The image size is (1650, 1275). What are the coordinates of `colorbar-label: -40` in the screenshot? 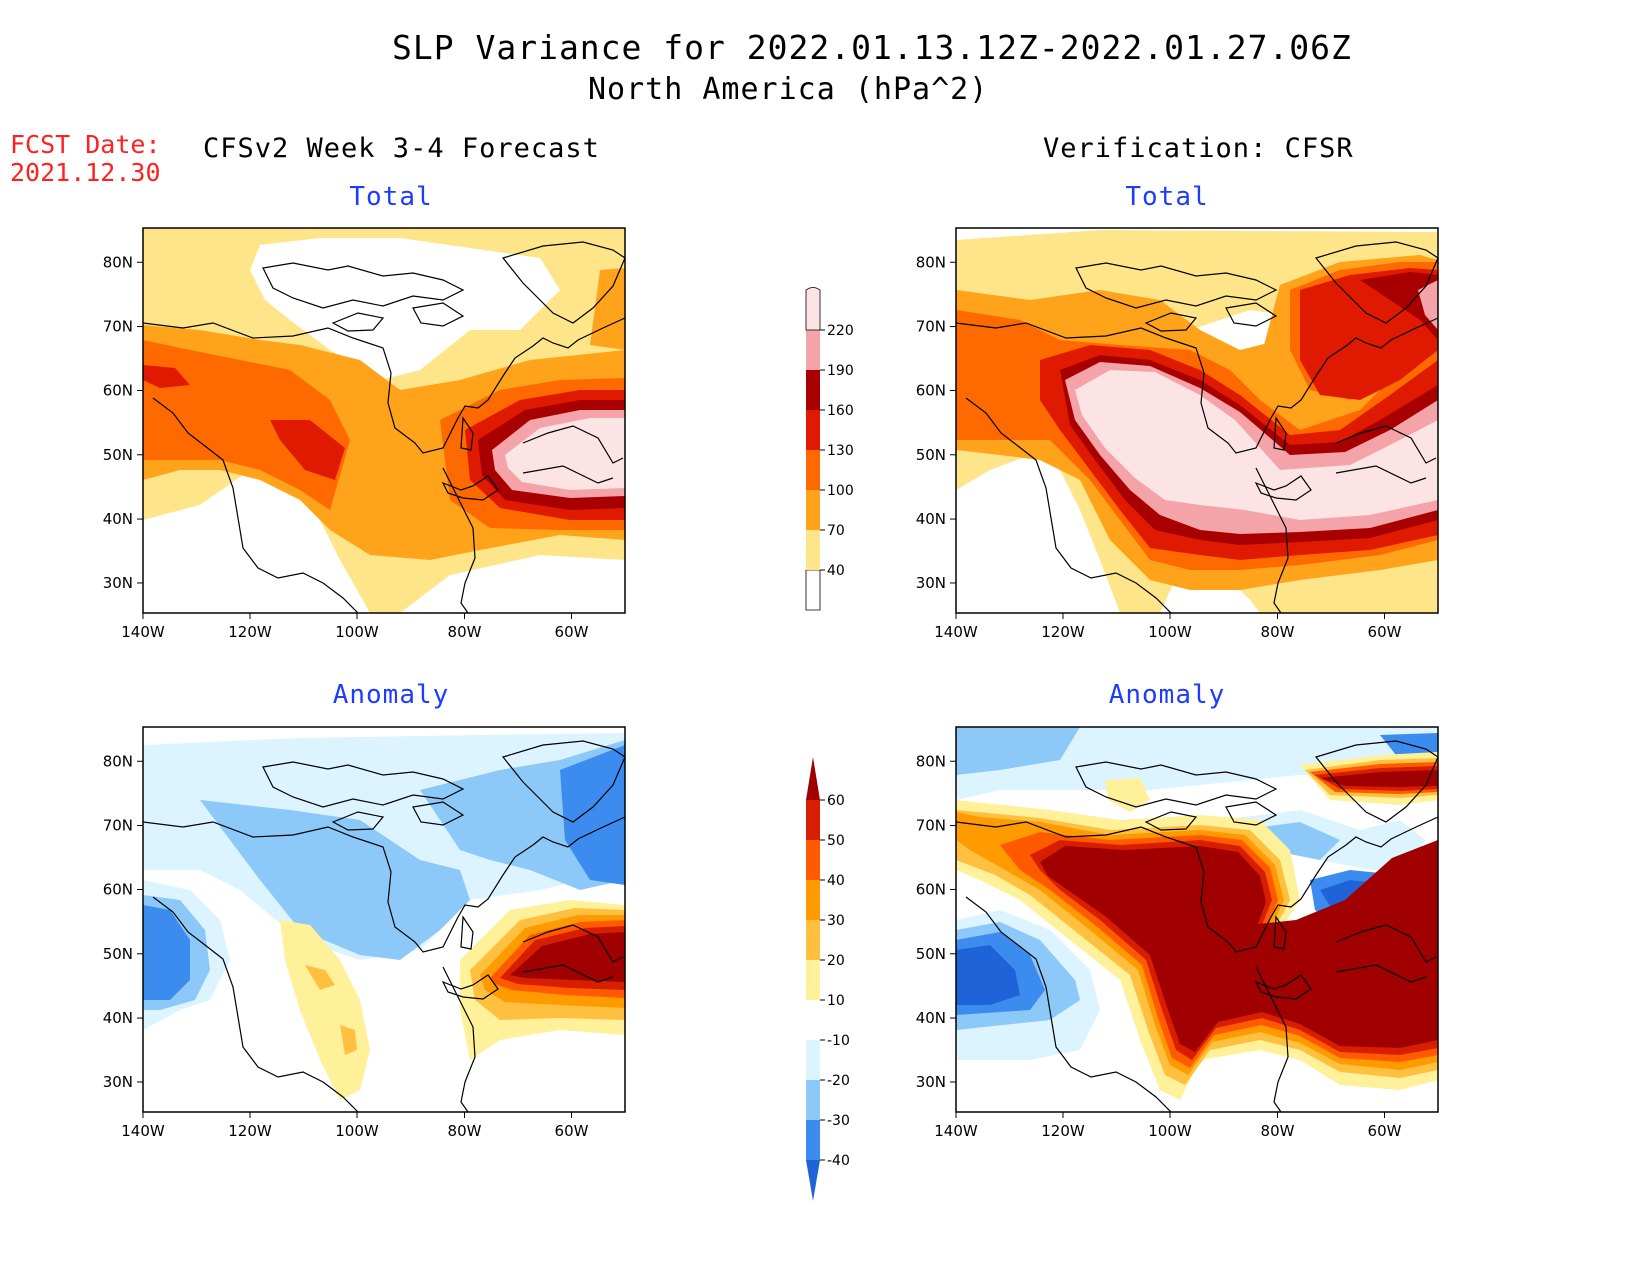 It's located at (838, 1161).